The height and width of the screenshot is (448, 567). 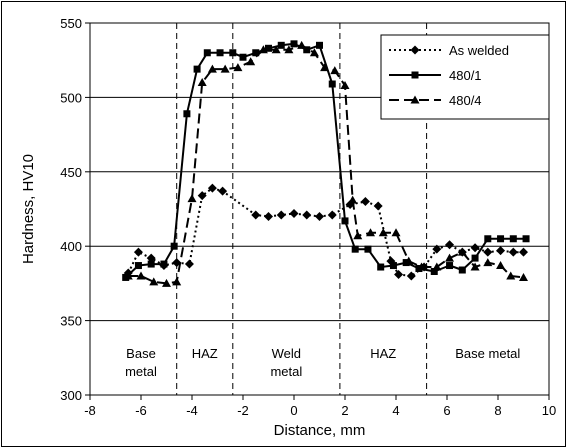 What do you see at coordinates (243, 410) in the screenshot?
I see `x-tick-label: -2` at bounding box center [243, 410].